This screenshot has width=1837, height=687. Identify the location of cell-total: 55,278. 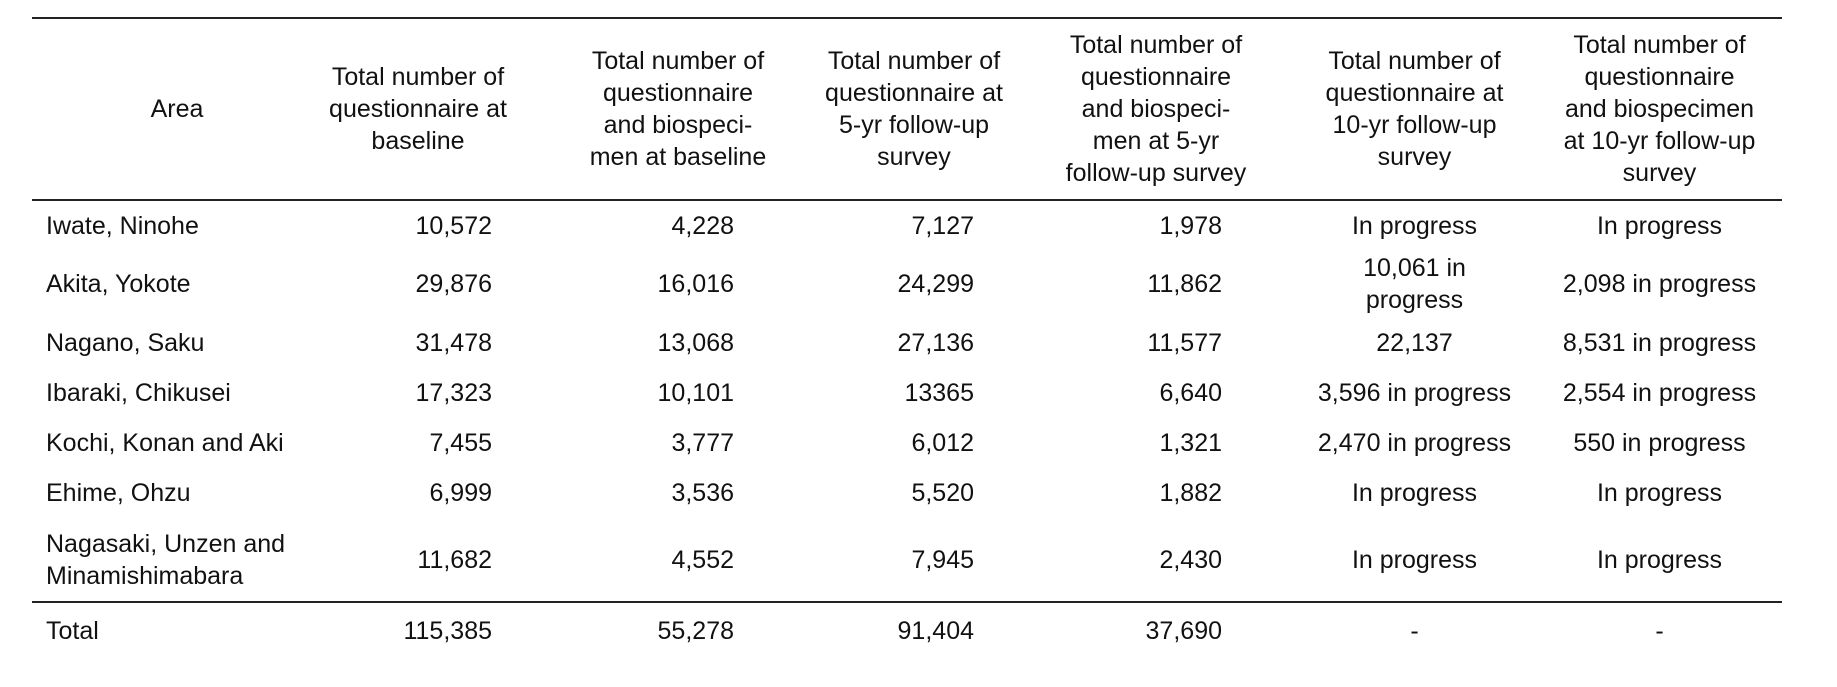
(695, 630).